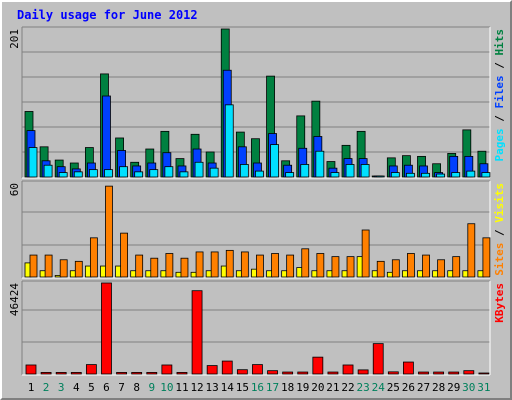 The width and height of the screenshot is (512, 400). Describe the element at coordinates (91, 387) in the screenshot. I see `day-label: 5` at that location.